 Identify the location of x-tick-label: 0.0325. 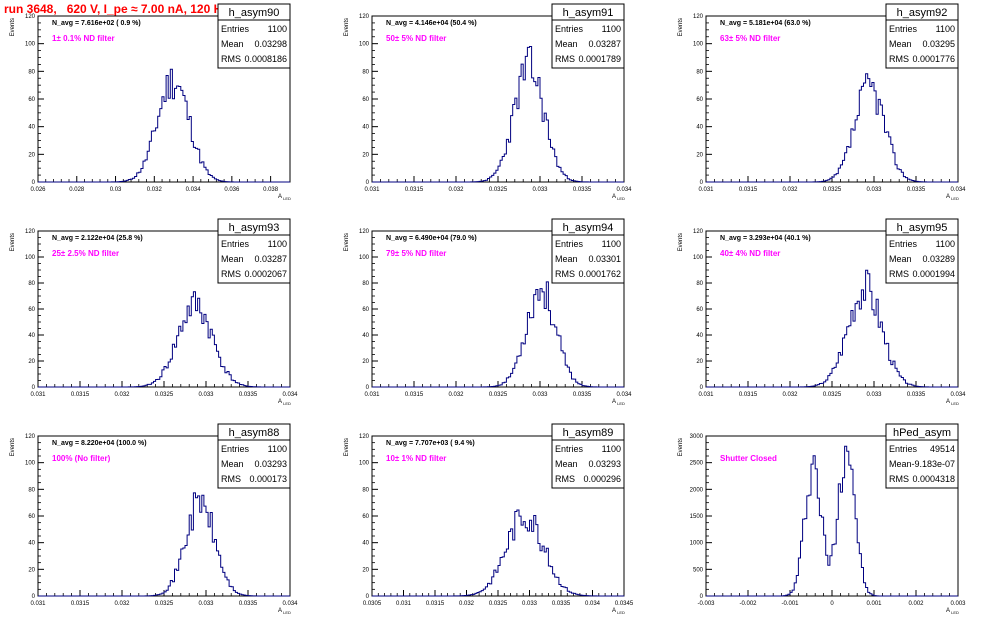
(164, 604).